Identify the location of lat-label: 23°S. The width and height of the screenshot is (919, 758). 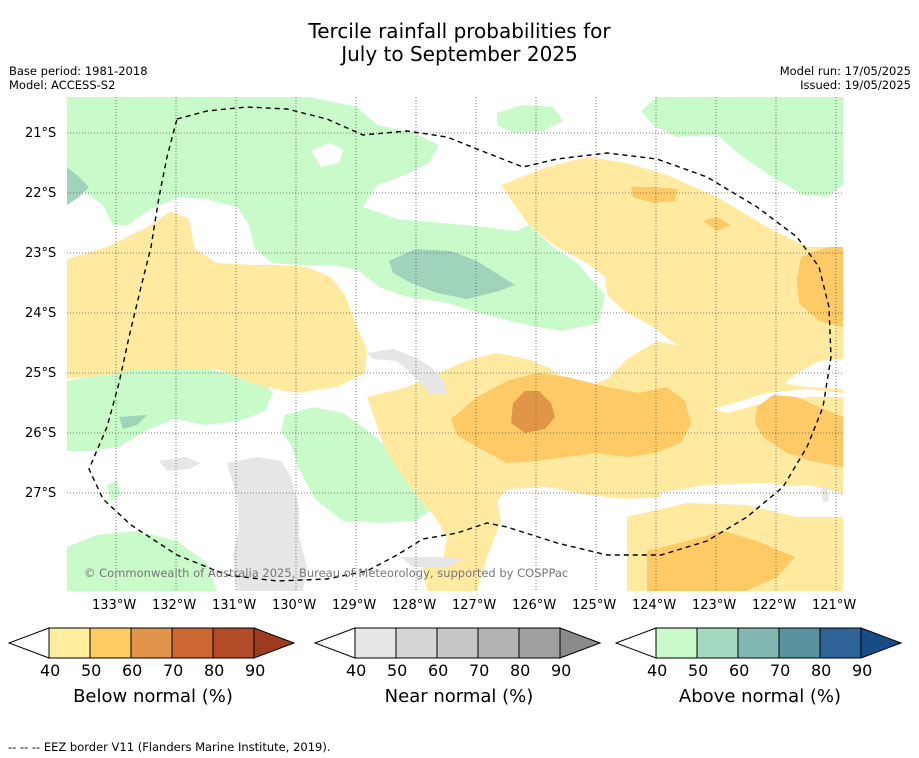
(41, 253).